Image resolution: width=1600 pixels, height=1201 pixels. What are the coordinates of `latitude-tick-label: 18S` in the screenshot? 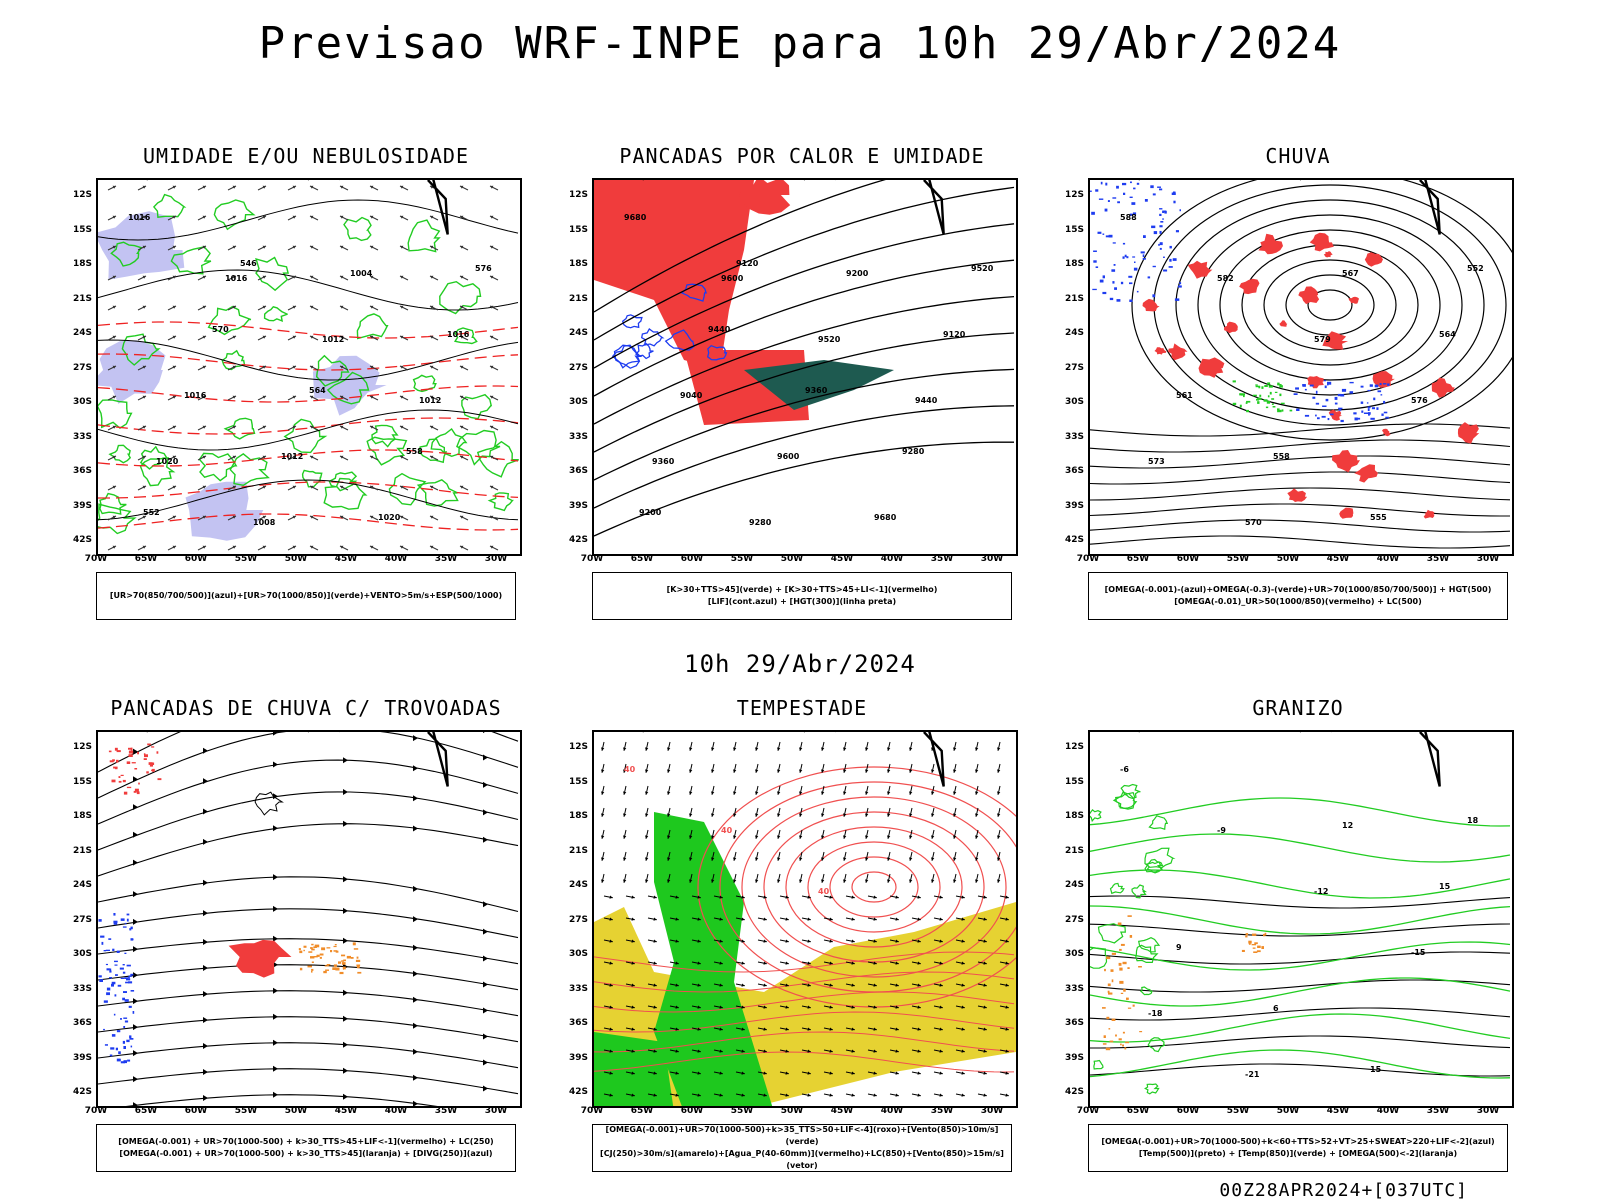 It's located at (1074, 264).